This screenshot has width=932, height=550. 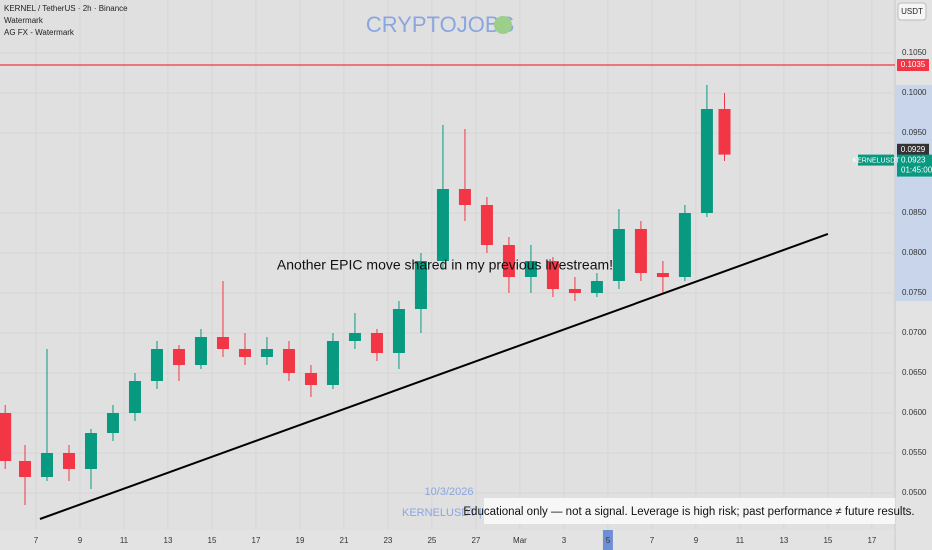 I want to click on indicator-label: Watermark, so click(x=24, y=20).